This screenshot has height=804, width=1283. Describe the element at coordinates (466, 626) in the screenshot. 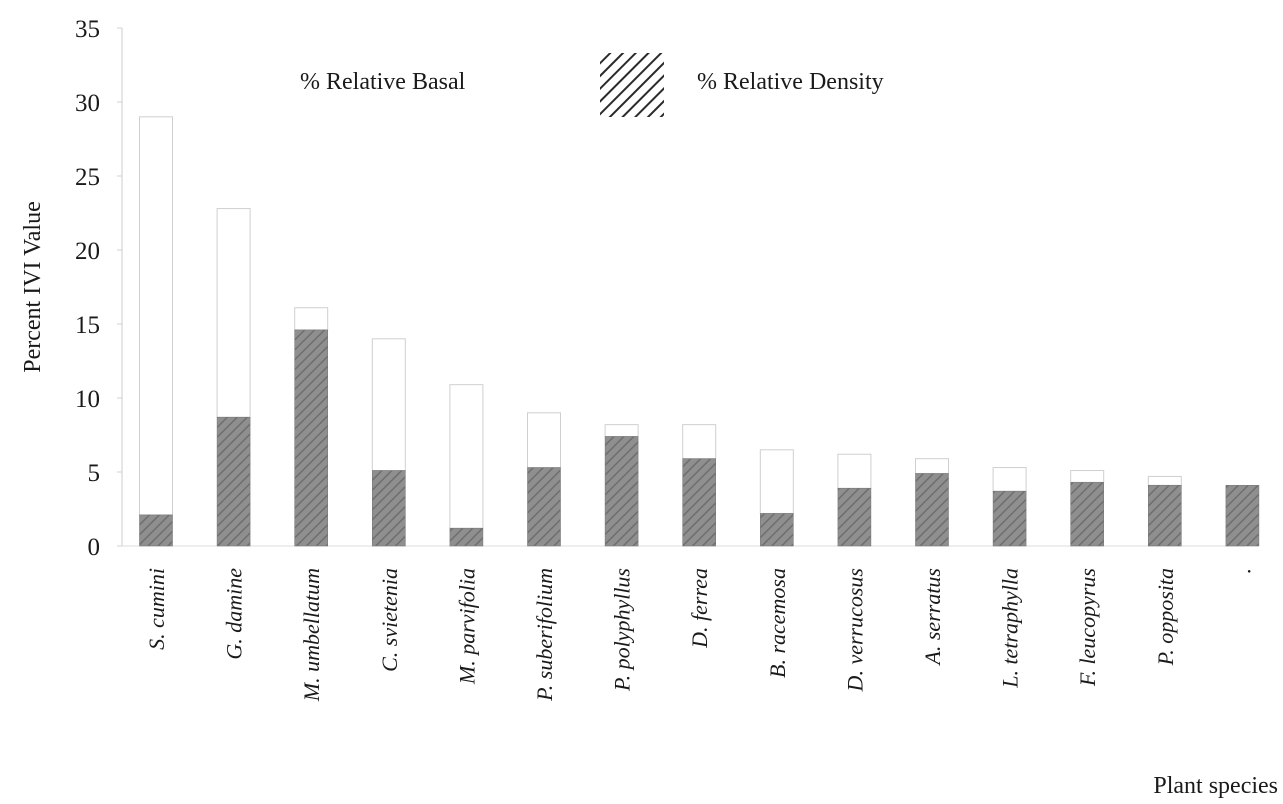

I see `x-tick-label: M. parvifolia` at that location.